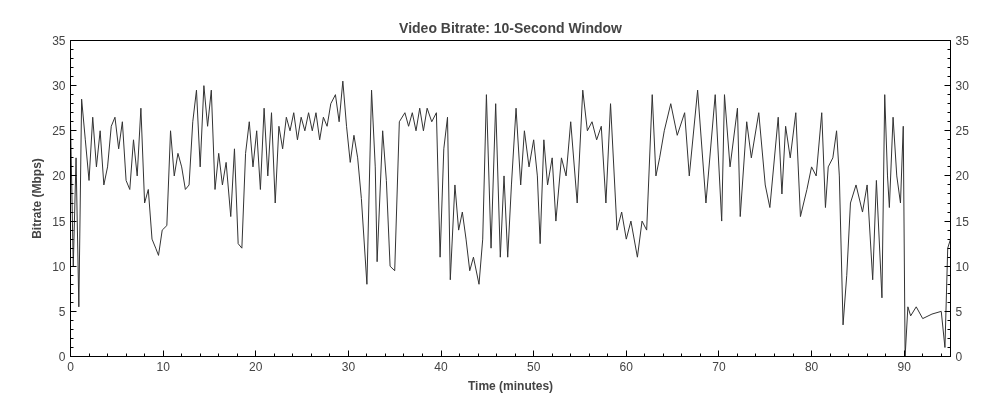  I want to click on y-tick-label: 5, so click(62, 311).